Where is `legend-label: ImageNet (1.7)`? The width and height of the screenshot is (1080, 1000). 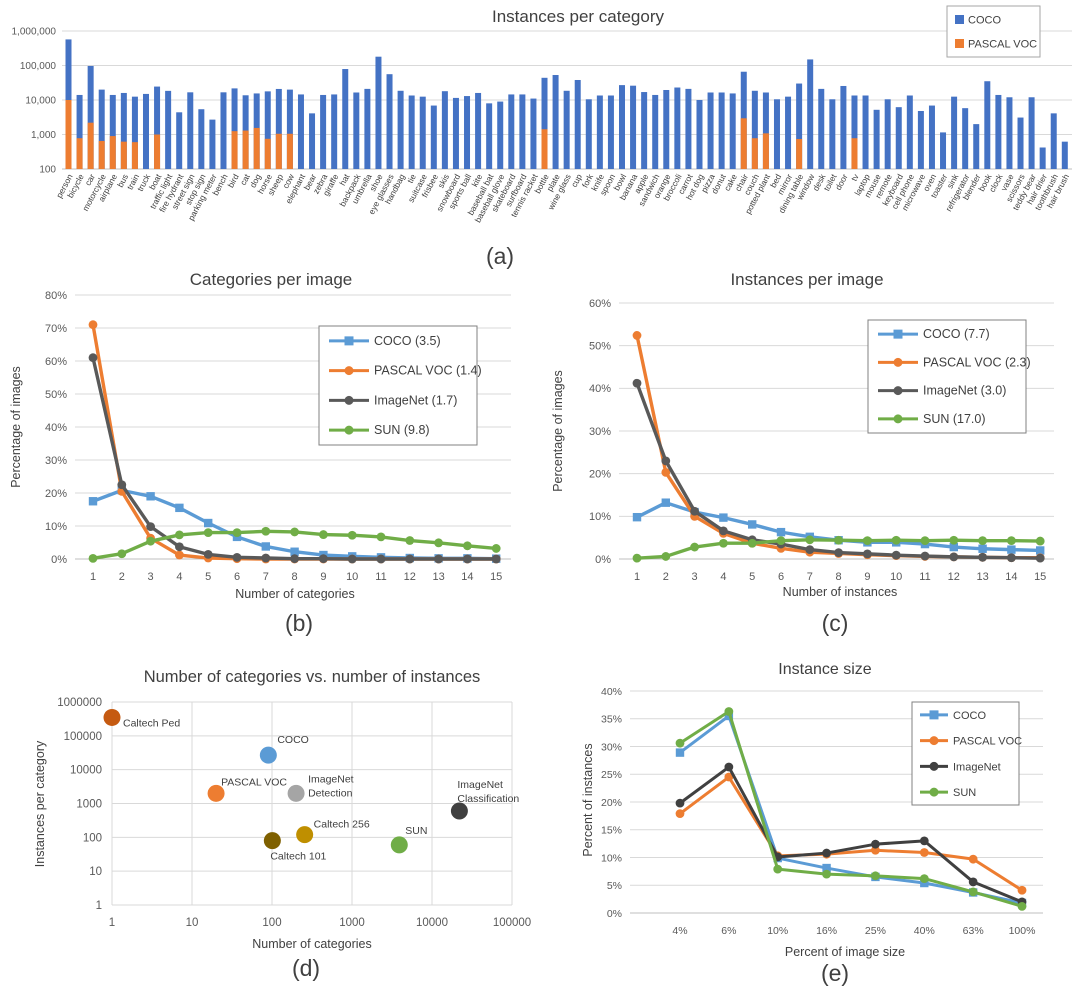
legend-label: ImageNet (1.7) is located at coordinates (415, 400).